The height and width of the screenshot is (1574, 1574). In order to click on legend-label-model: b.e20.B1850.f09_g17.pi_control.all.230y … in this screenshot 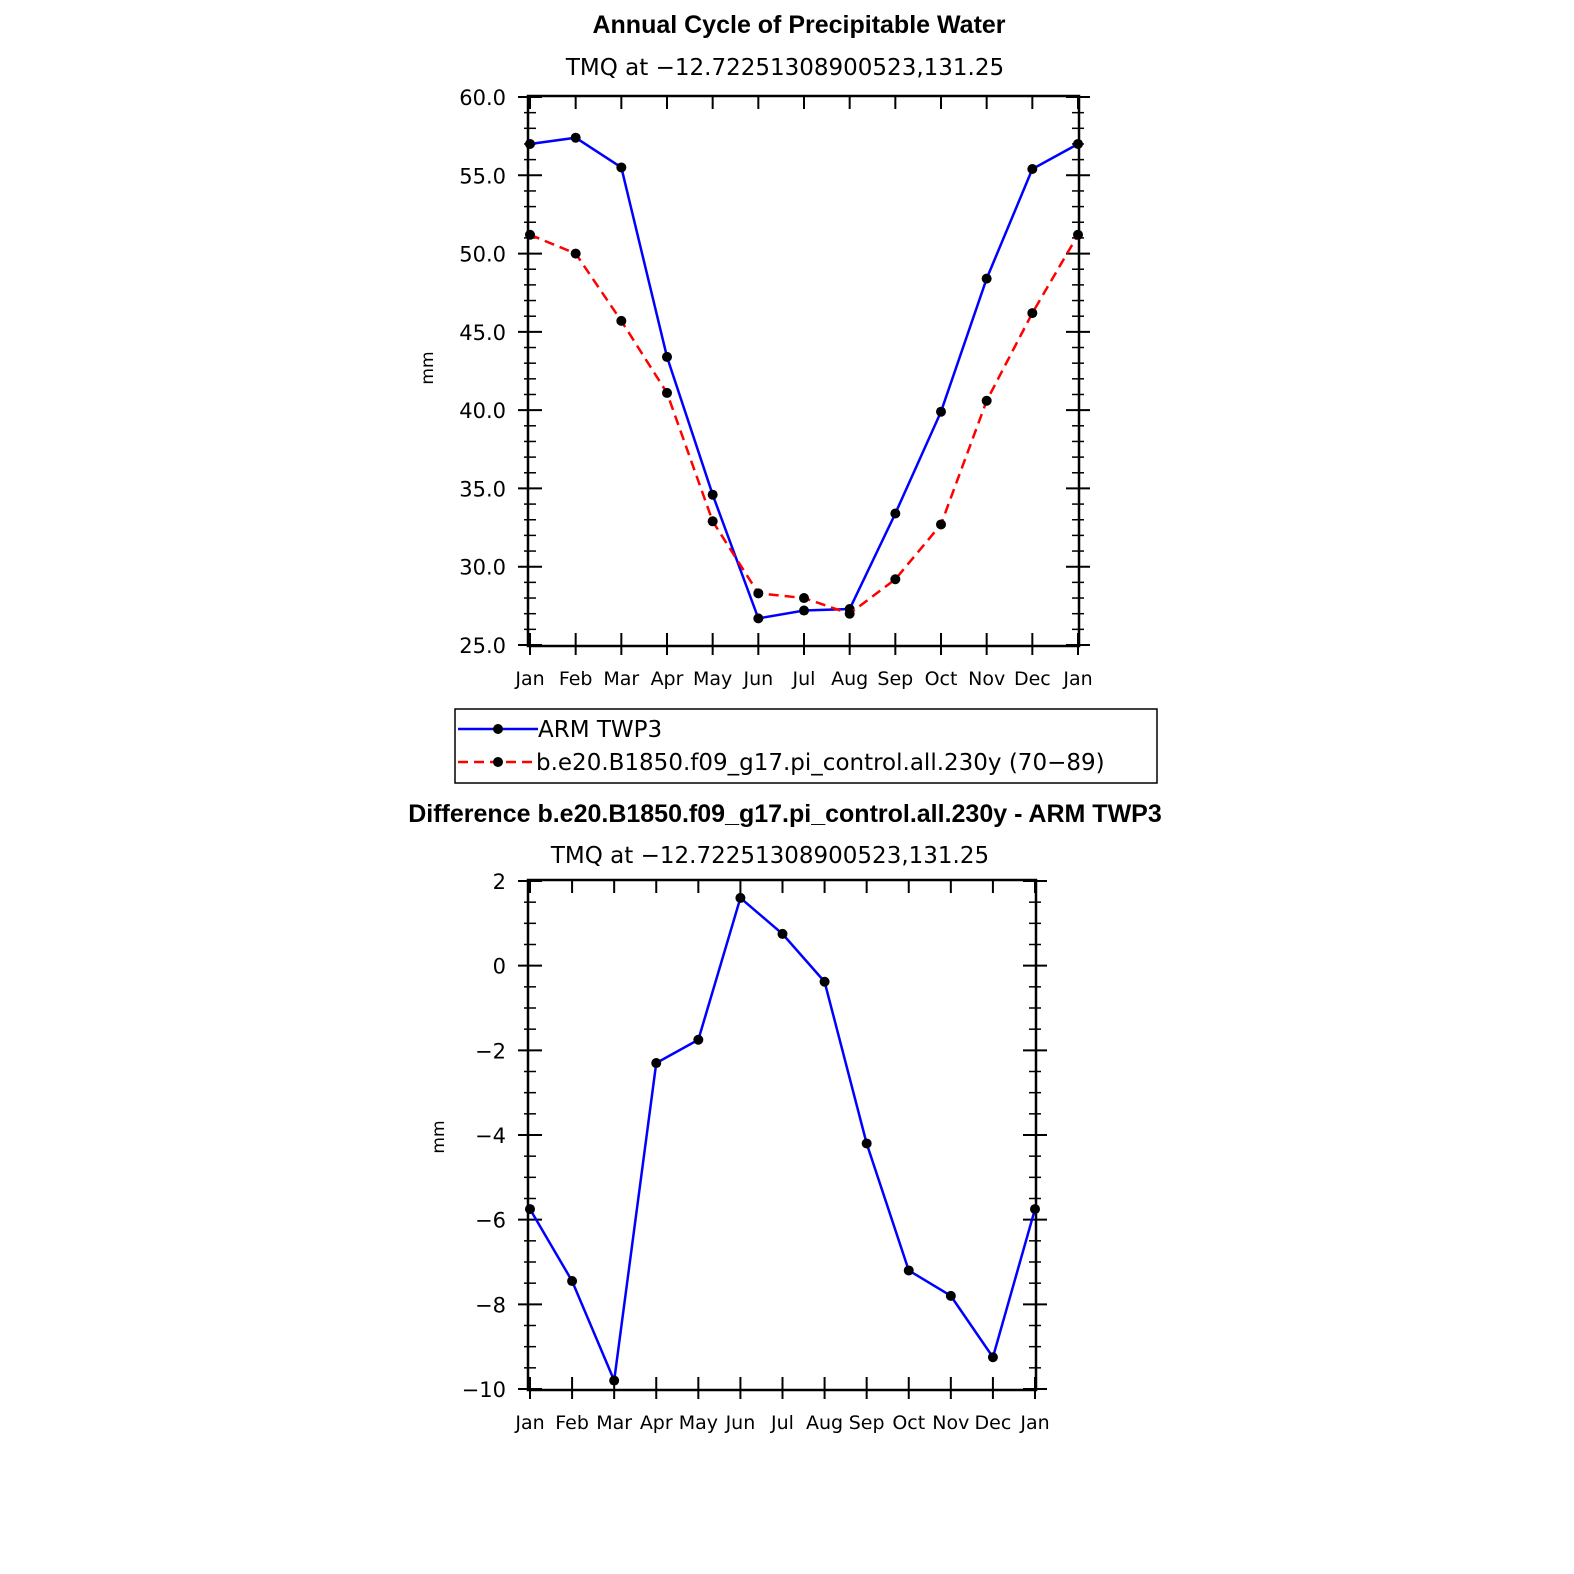, I will do `click(820, 763)`.